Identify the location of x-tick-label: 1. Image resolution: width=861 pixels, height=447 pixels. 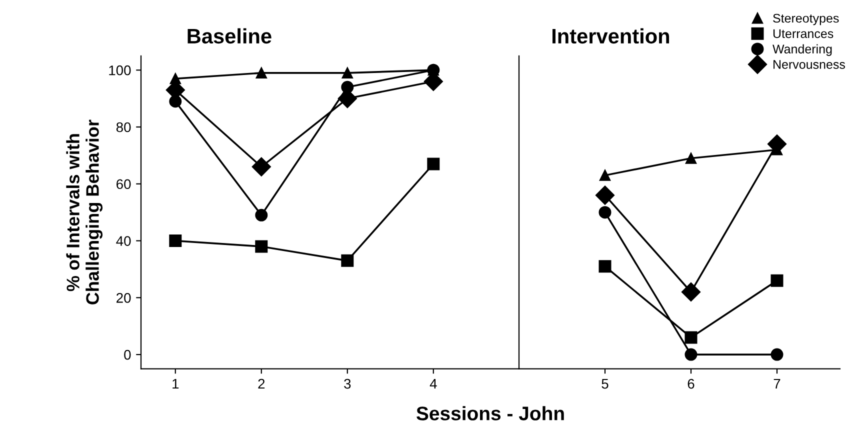
(175, 384).